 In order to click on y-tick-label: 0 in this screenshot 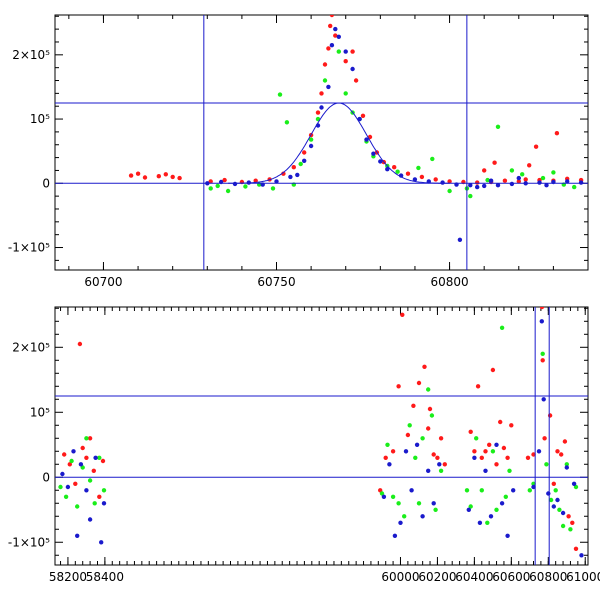, I will do `click(46, 183)`.